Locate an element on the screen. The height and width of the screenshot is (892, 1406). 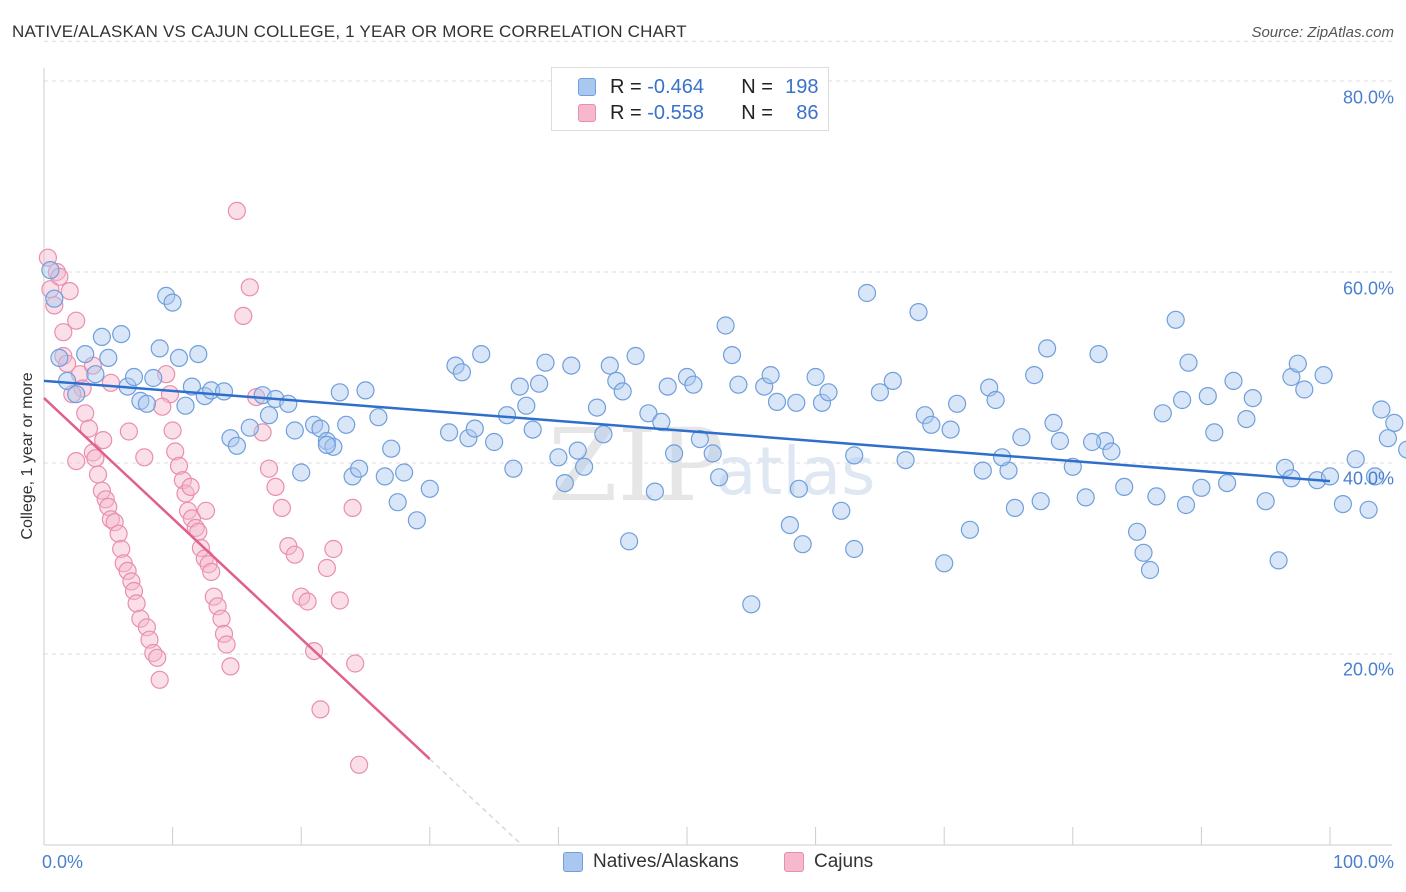
x-tick-right: 100.0% is located at coordinates (1363, 862).